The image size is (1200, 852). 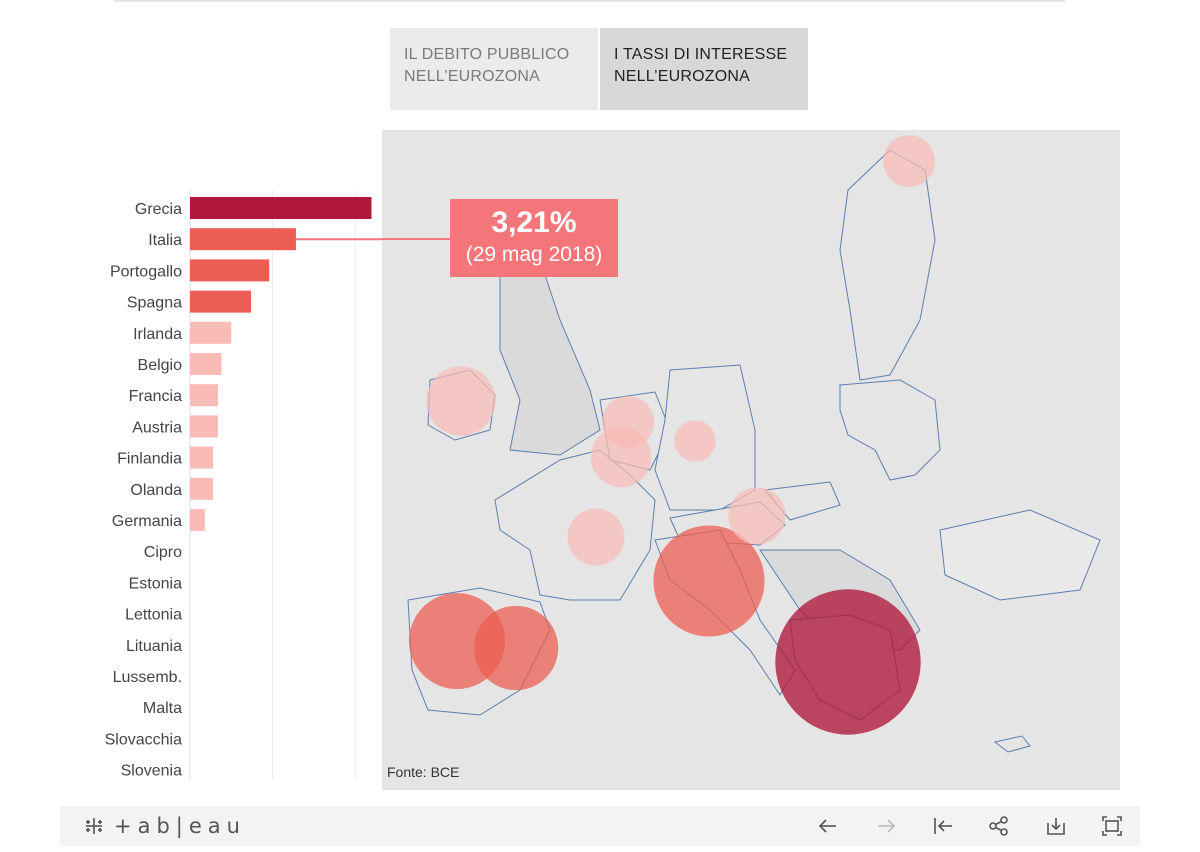 I want to click on bubble-spagna, so click(x=516, y=648).